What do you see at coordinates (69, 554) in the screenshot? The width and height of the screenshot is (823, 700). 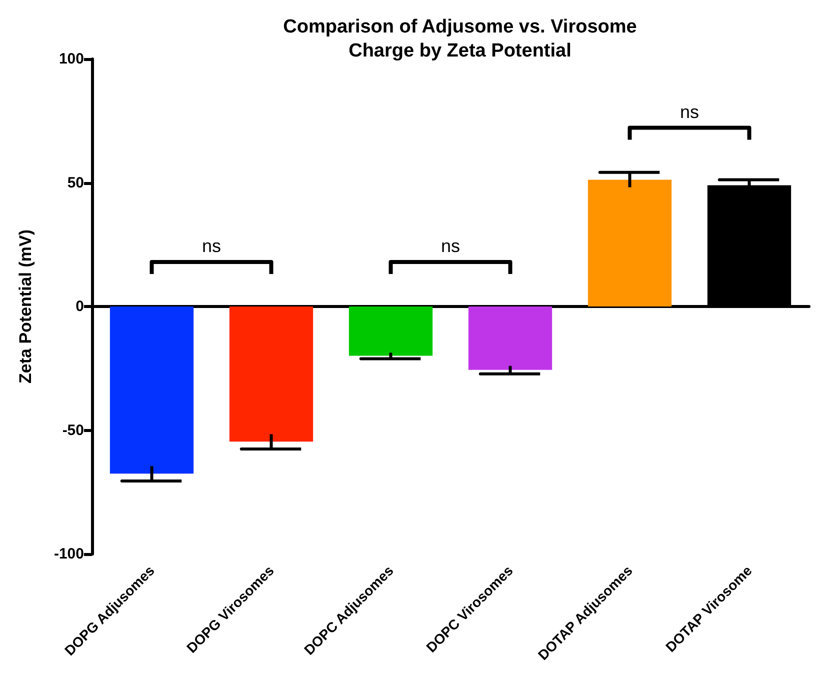 I see `y-tick-label: -100` at bounding box center [69, 554].